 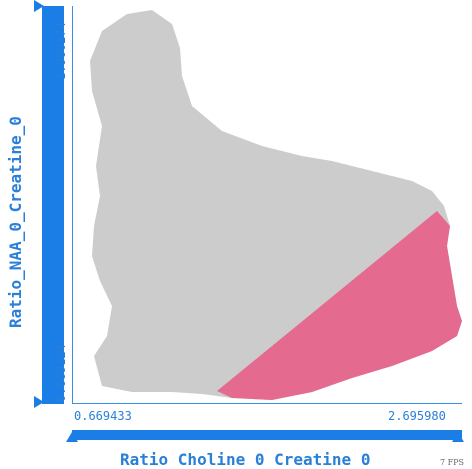 What do you see at coordinates (39, 402) in the screenshot?
I see `y-range-min-handle` at bounding box center [39, 402].